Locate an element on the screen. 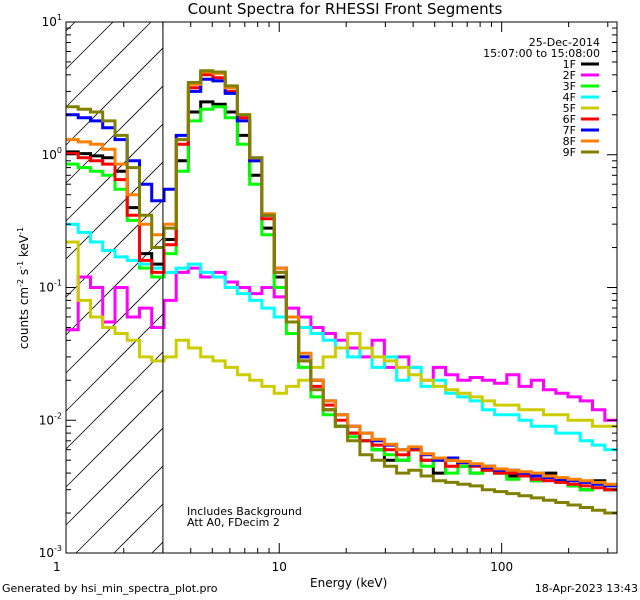 The height and width of the screenshot is (600, 640). y-axis-label: counts cm-2 s-1 keV-1 is located at coordinates (23, 288).